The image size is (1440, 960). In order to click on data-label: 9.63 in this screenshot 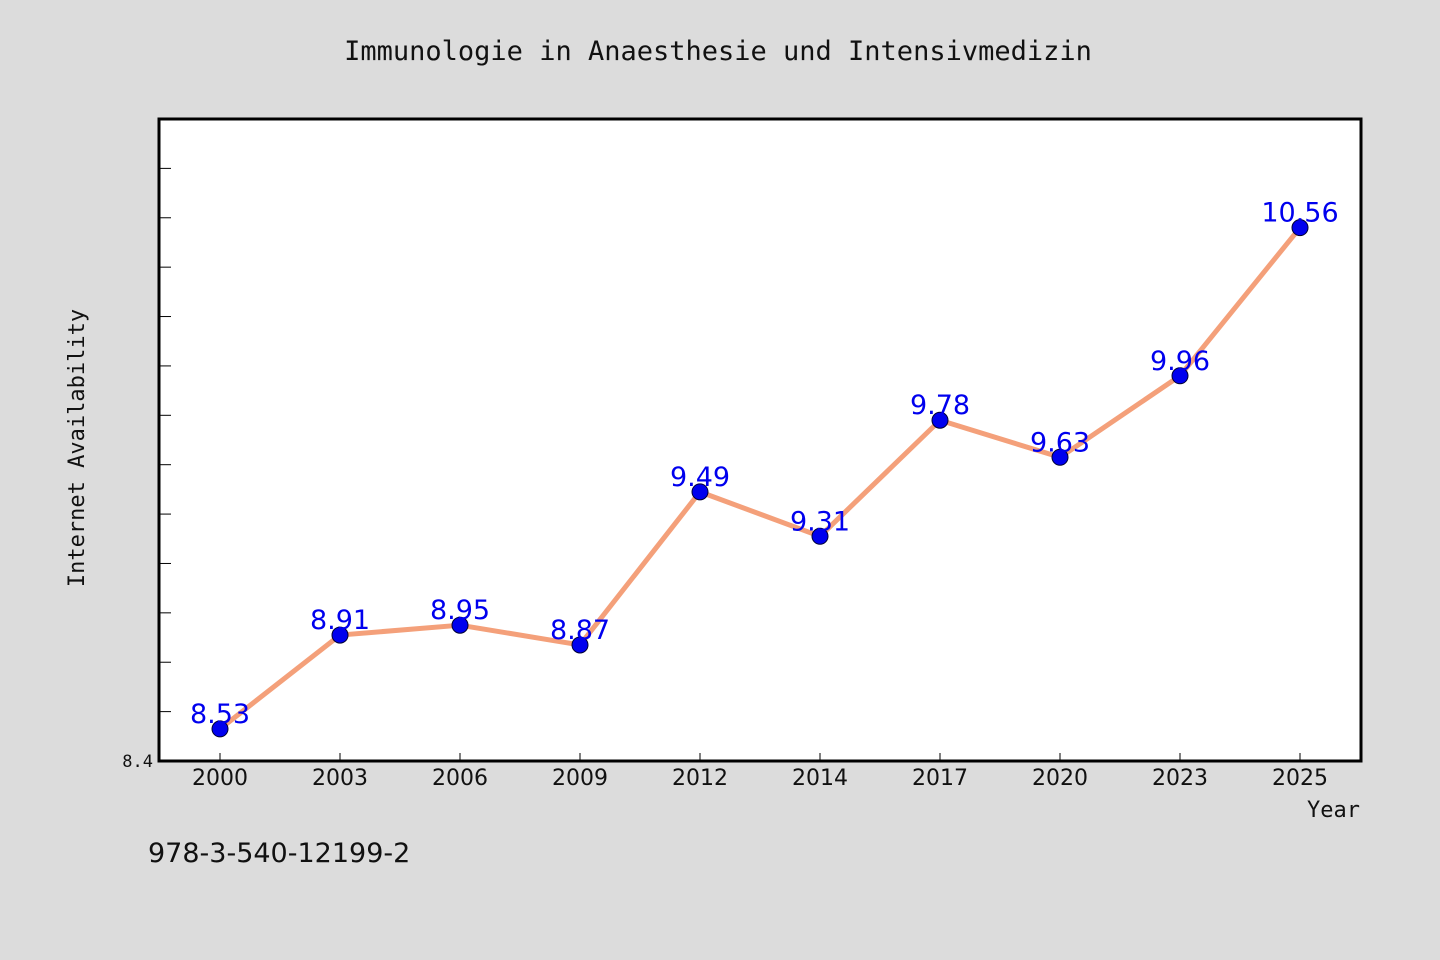, I will do `click(1060, 442)`.